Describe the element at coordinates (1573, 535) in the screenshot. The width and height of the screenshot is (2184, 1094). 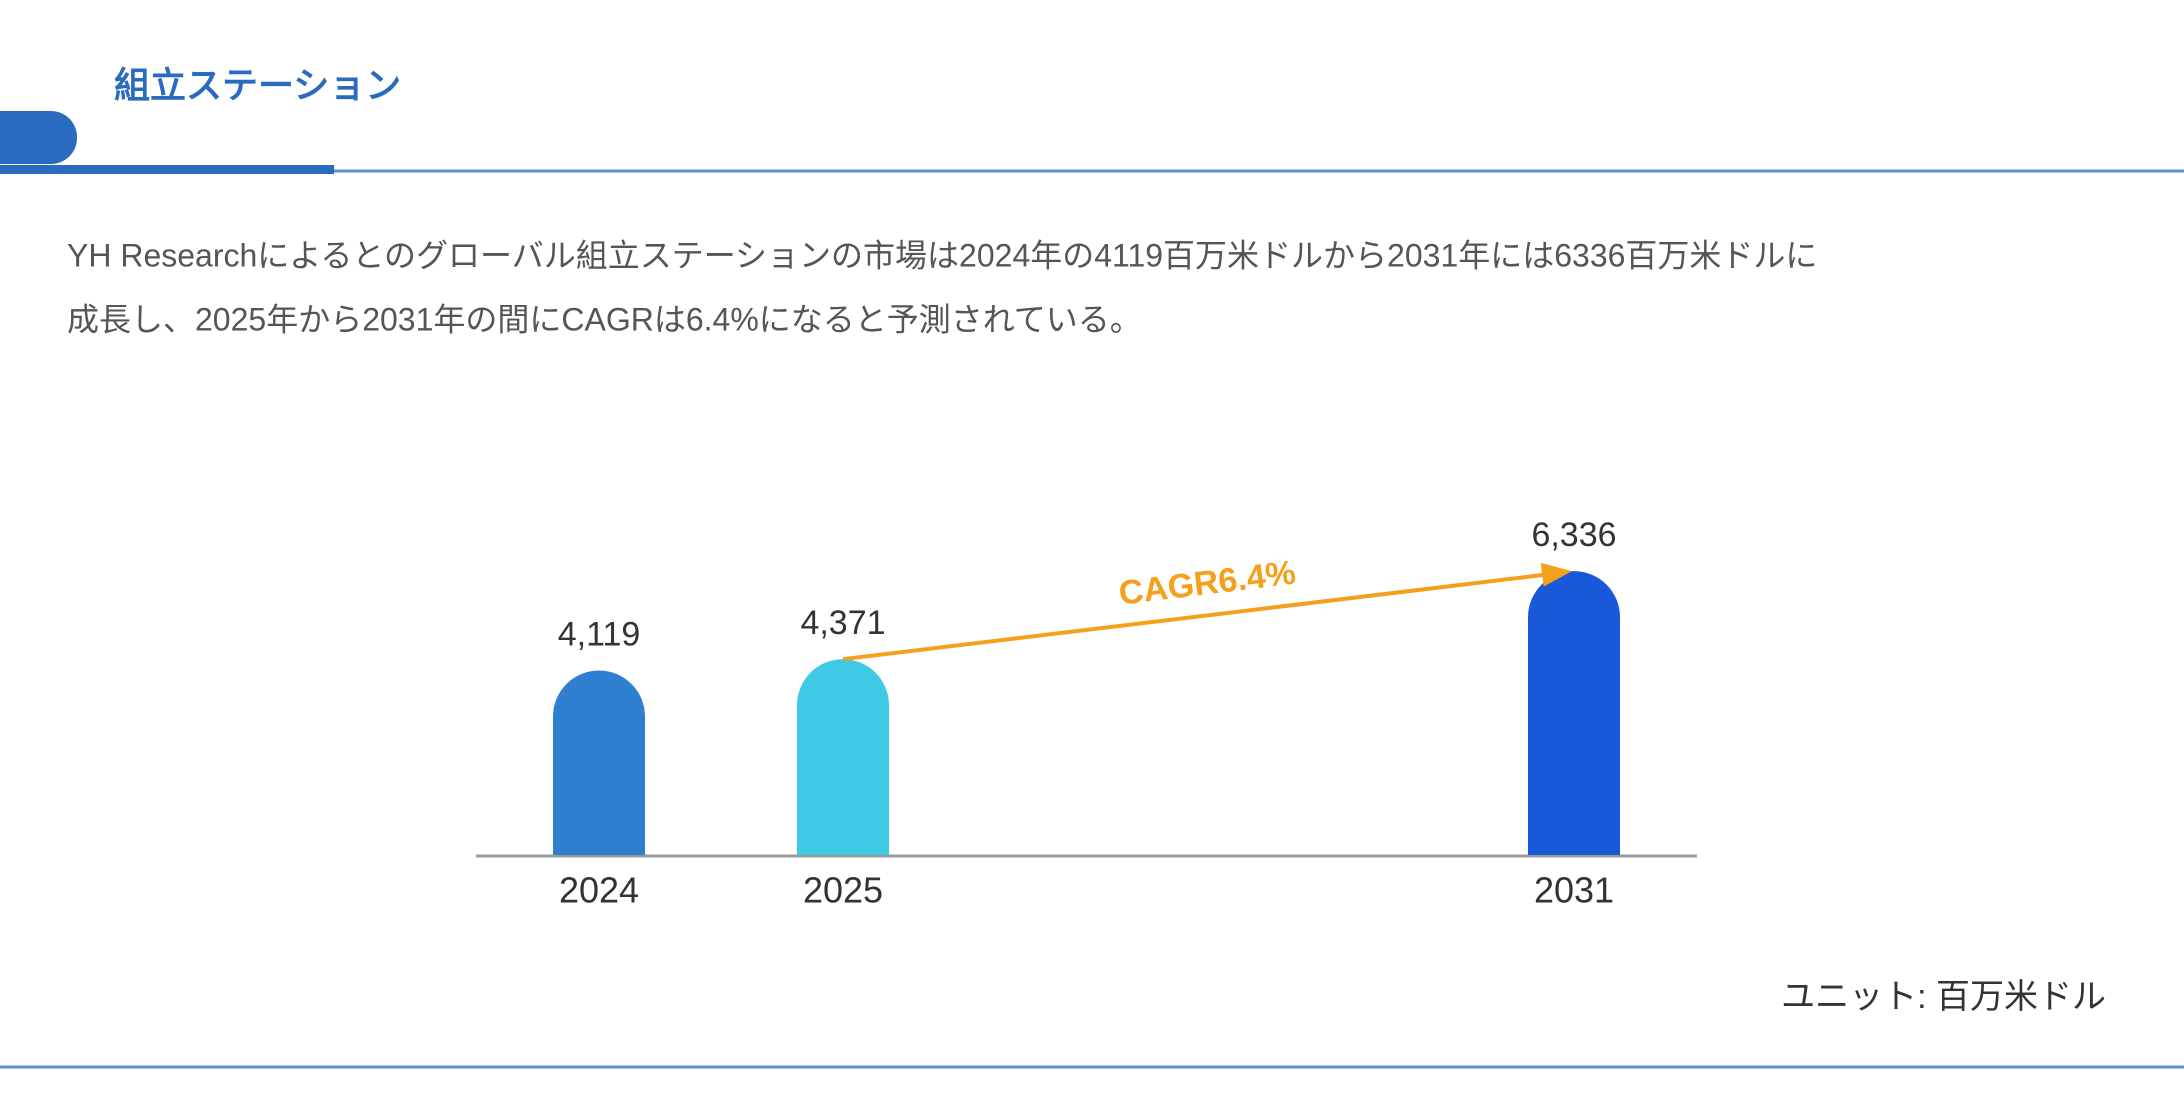
I see `value-label: 6,336` at that location.